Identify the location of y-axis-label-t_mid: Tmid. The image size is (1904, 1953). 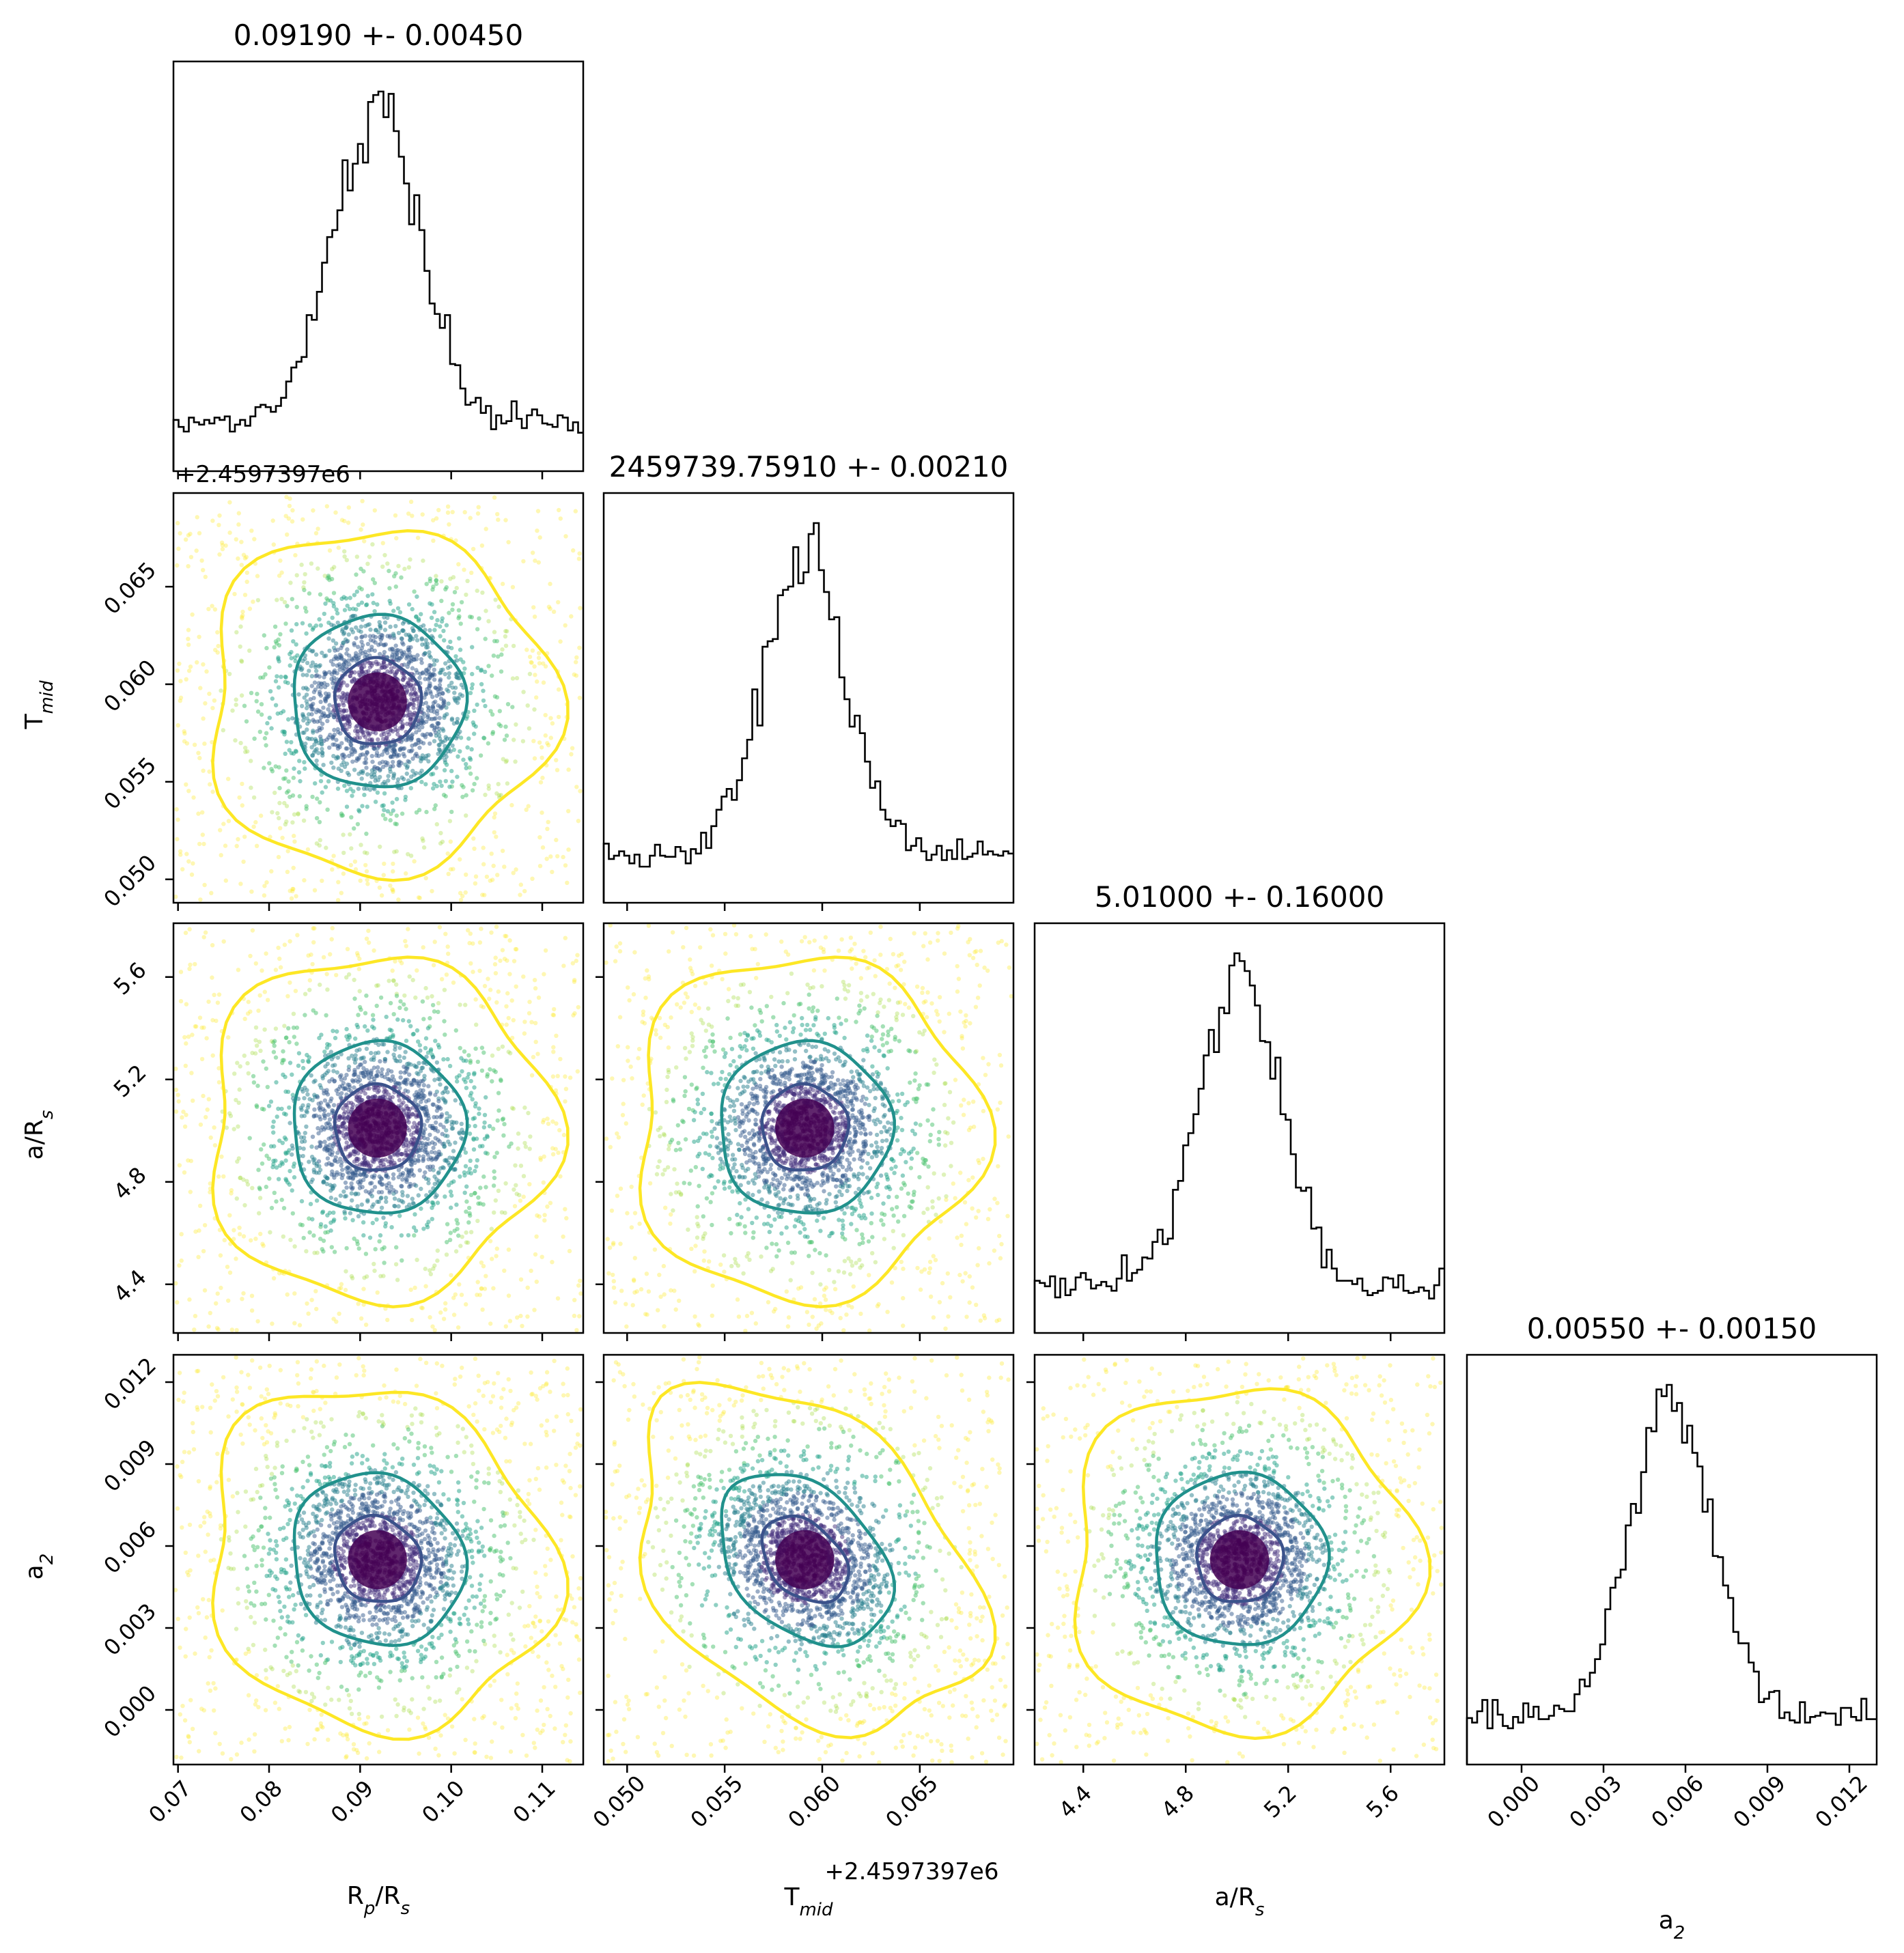
(38, 705).